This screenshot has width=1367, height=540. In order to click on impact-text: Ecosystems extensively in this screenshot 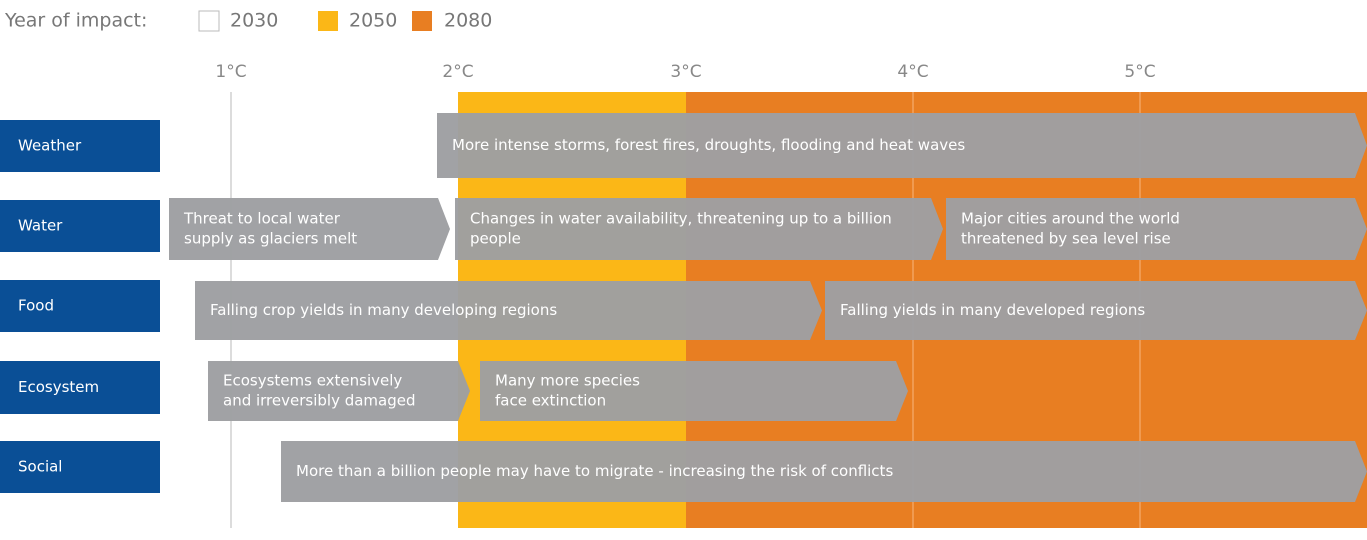, I will do `click(312, 381)`.